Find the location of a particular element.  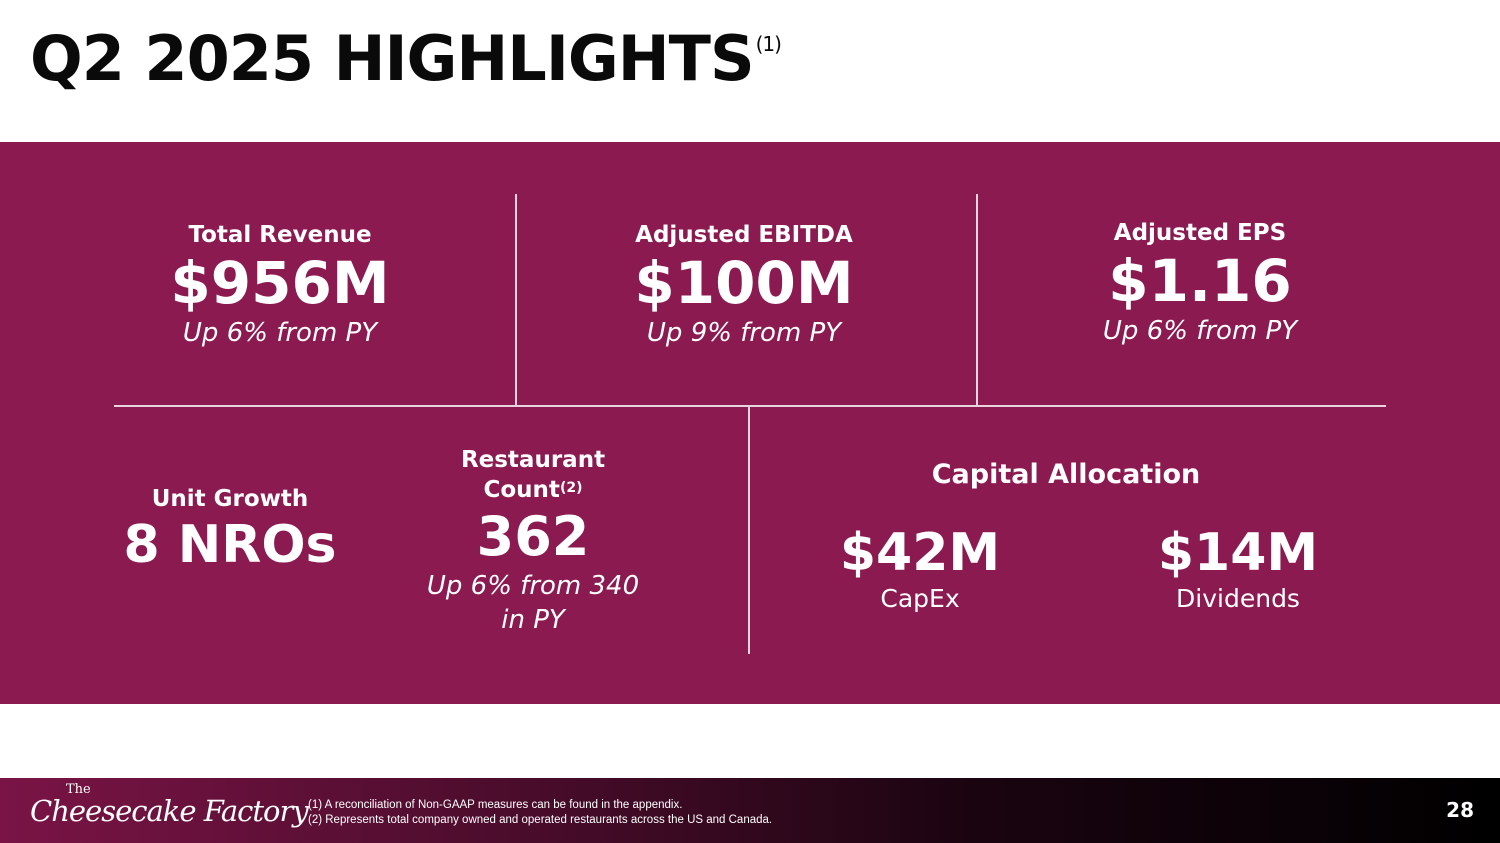

metric-dividends: $14M Dividends is located at coordinates (1238, 568).